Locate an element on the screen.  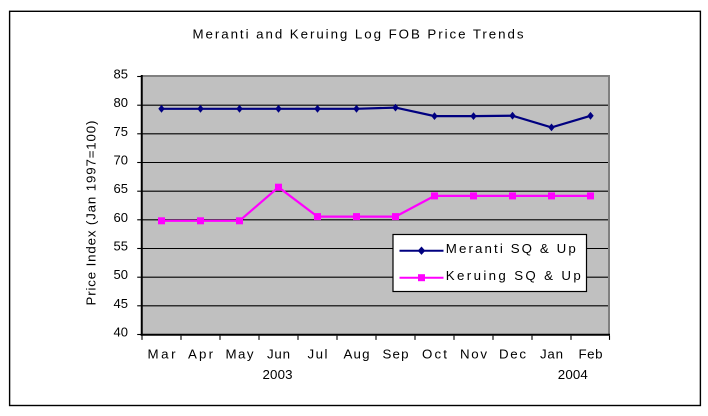
svg-text: 65 is located at coordinates (121, 188).